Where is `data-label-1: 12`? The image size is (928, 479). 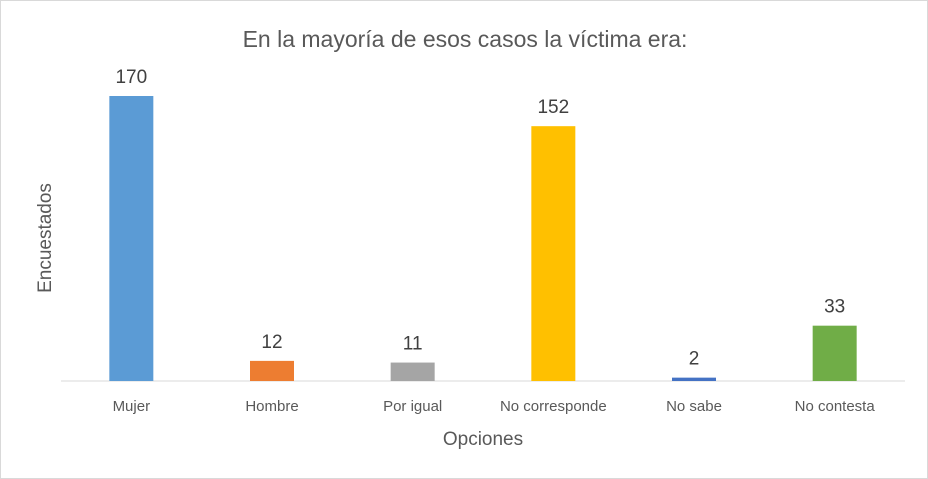
data-label-1: 12 is located at coordinates (271, 342).